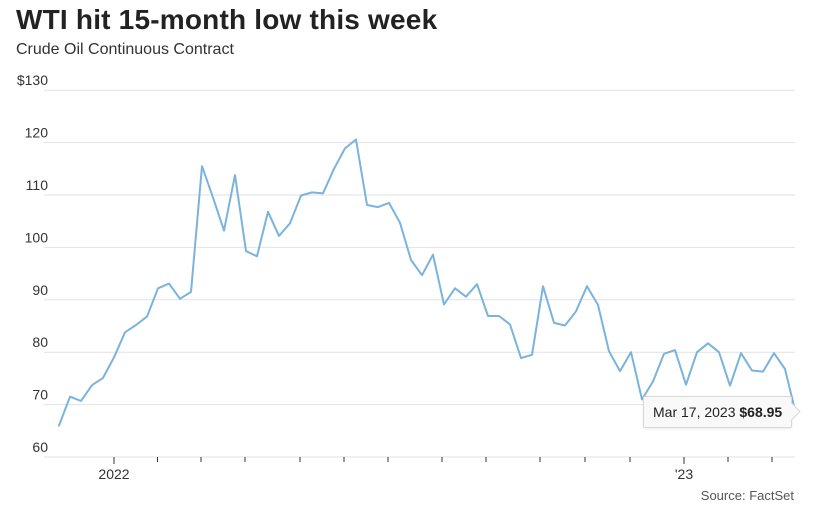  What do you see at coordinates (32, 80) in the screenshot?
I see `y-tick-label: $130` at bounding box center [32, 80].